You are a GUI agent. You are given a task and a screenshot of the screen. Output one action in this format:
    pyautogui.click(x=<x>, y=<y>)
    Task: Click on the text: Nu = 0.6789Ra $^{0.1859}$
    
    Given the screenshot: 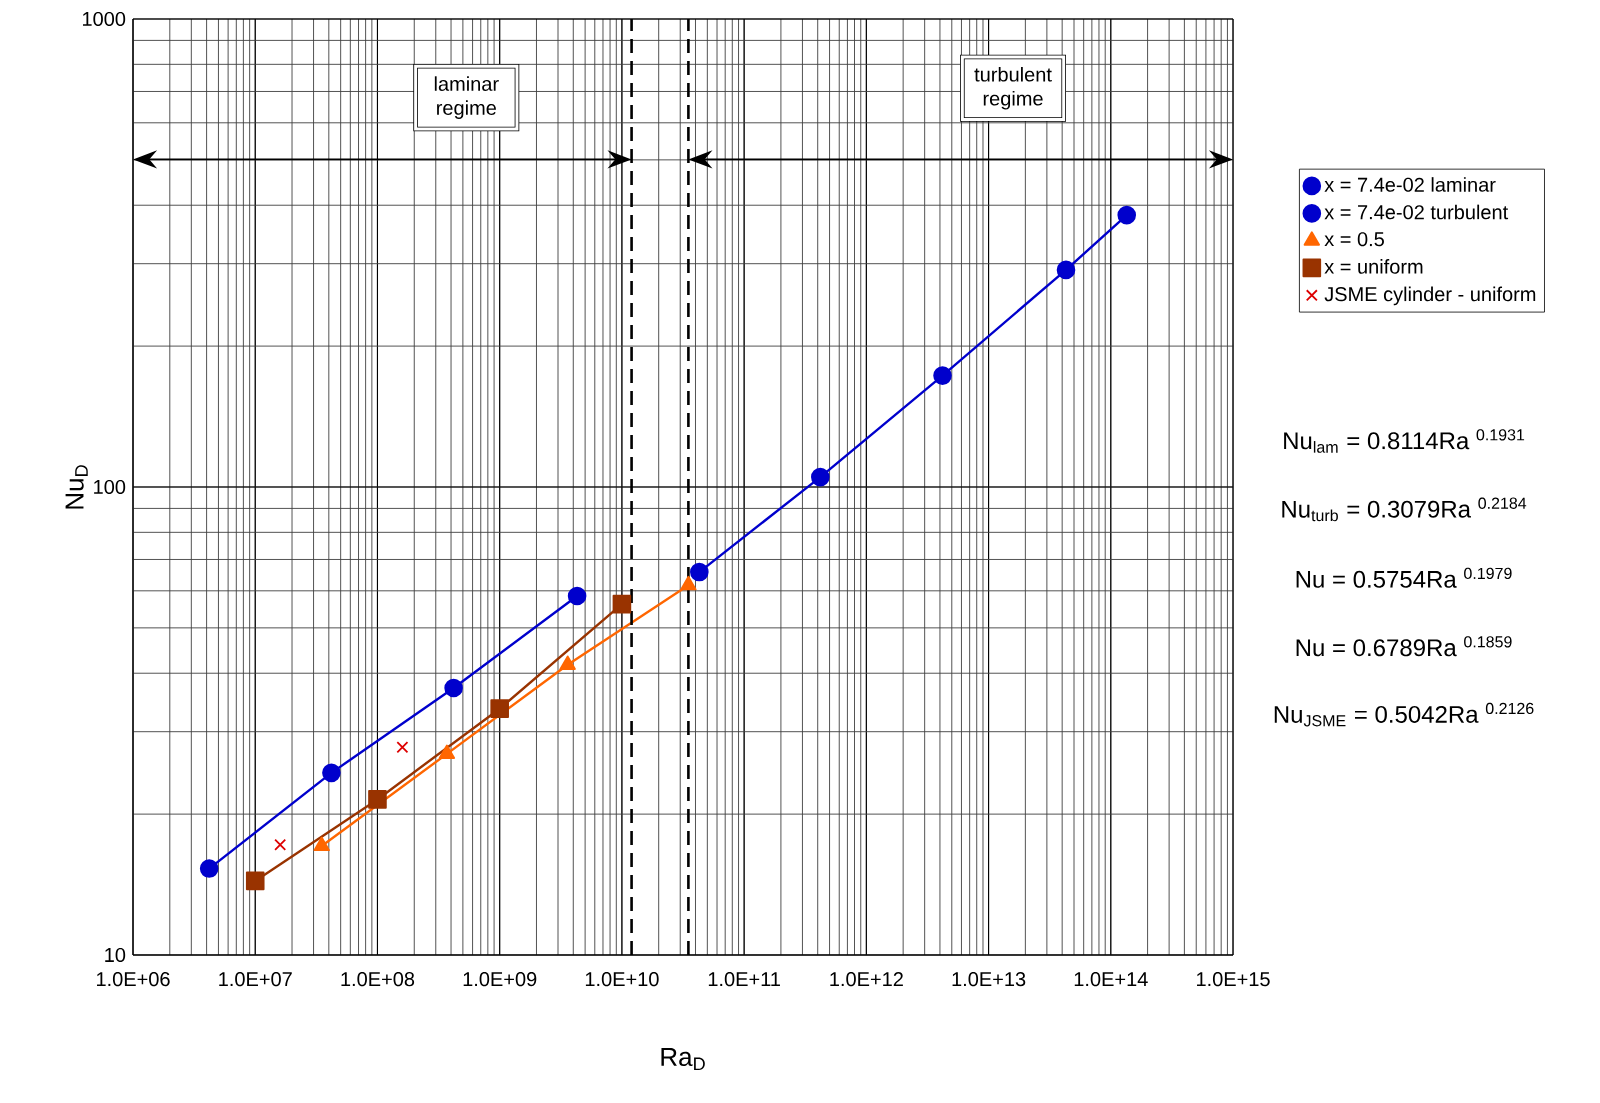 What is the action you would take?
    pyautogui.click(x=1404, y=646)
    